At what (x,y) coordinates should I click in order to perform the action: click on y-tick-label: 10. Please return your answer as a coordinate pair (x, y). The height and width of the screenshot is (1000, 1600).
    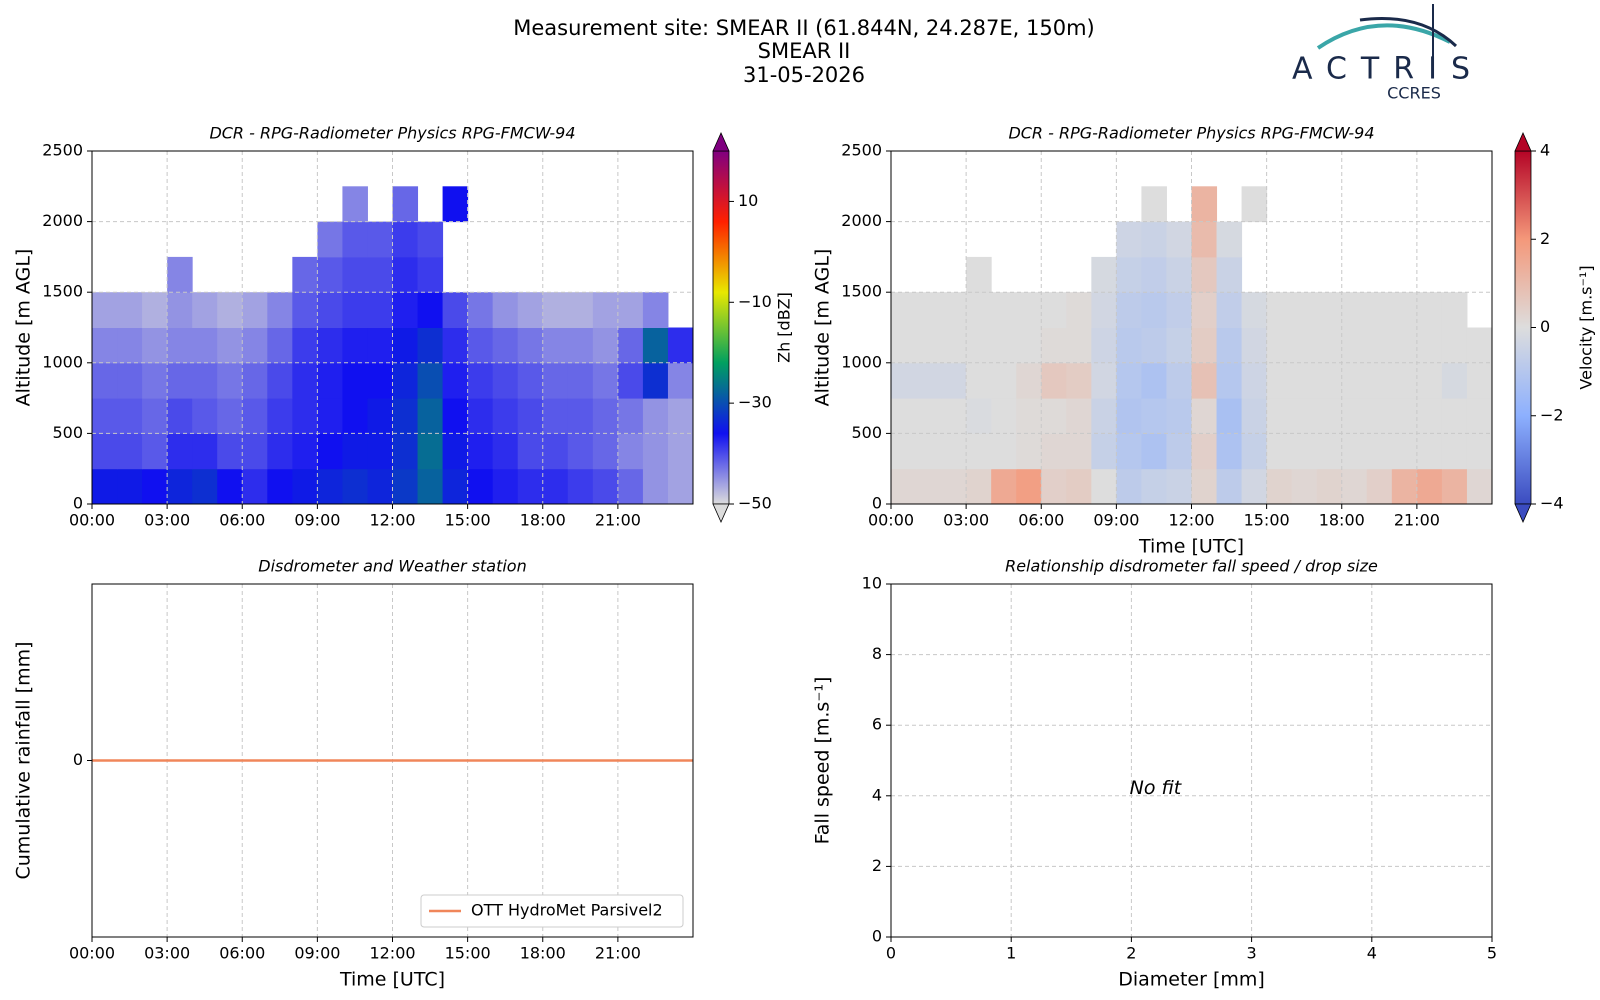
    Looking at the image, I should click on (872, 583).